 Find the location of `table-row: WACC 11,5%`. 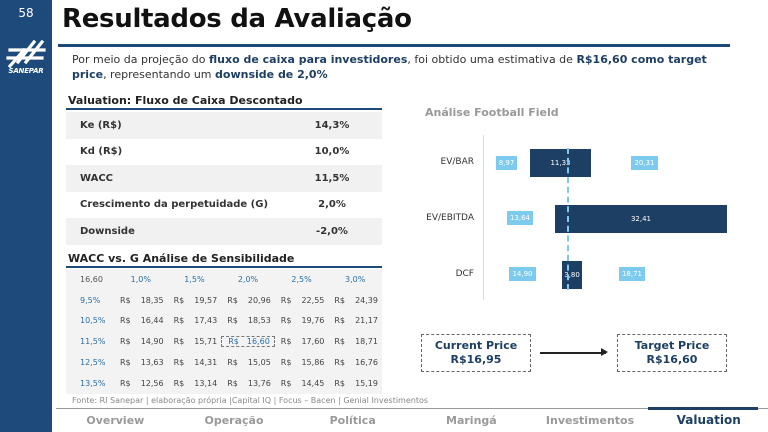

table-row: WACC 11,5% is located at coordinates (224, 178).